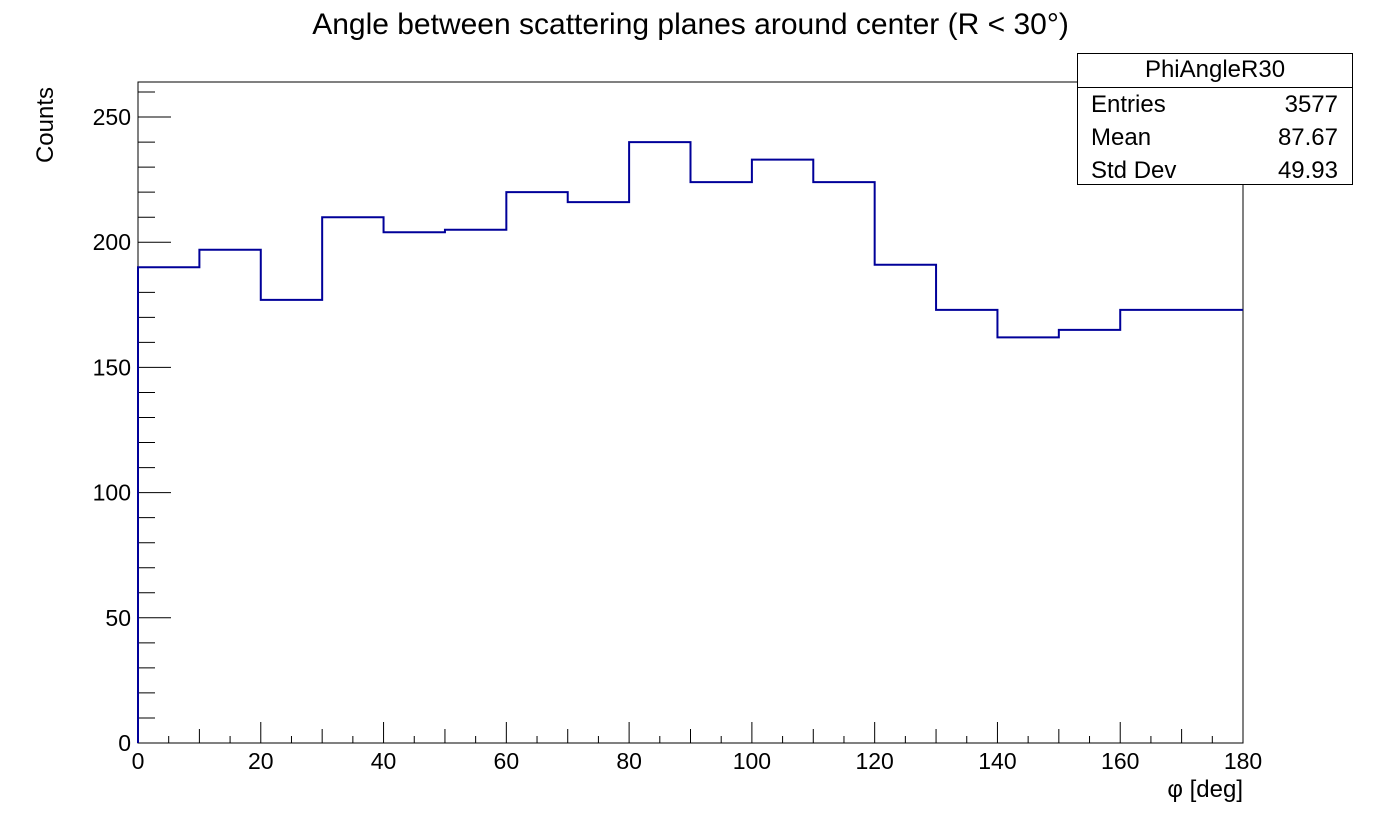 The width and height of the screenshot is (1381, 826). What do you see at coordinates (1215, 104) in the screenshot?
I see `stats-row-entries: Entries 3577` at bounding box center [1215, 104].